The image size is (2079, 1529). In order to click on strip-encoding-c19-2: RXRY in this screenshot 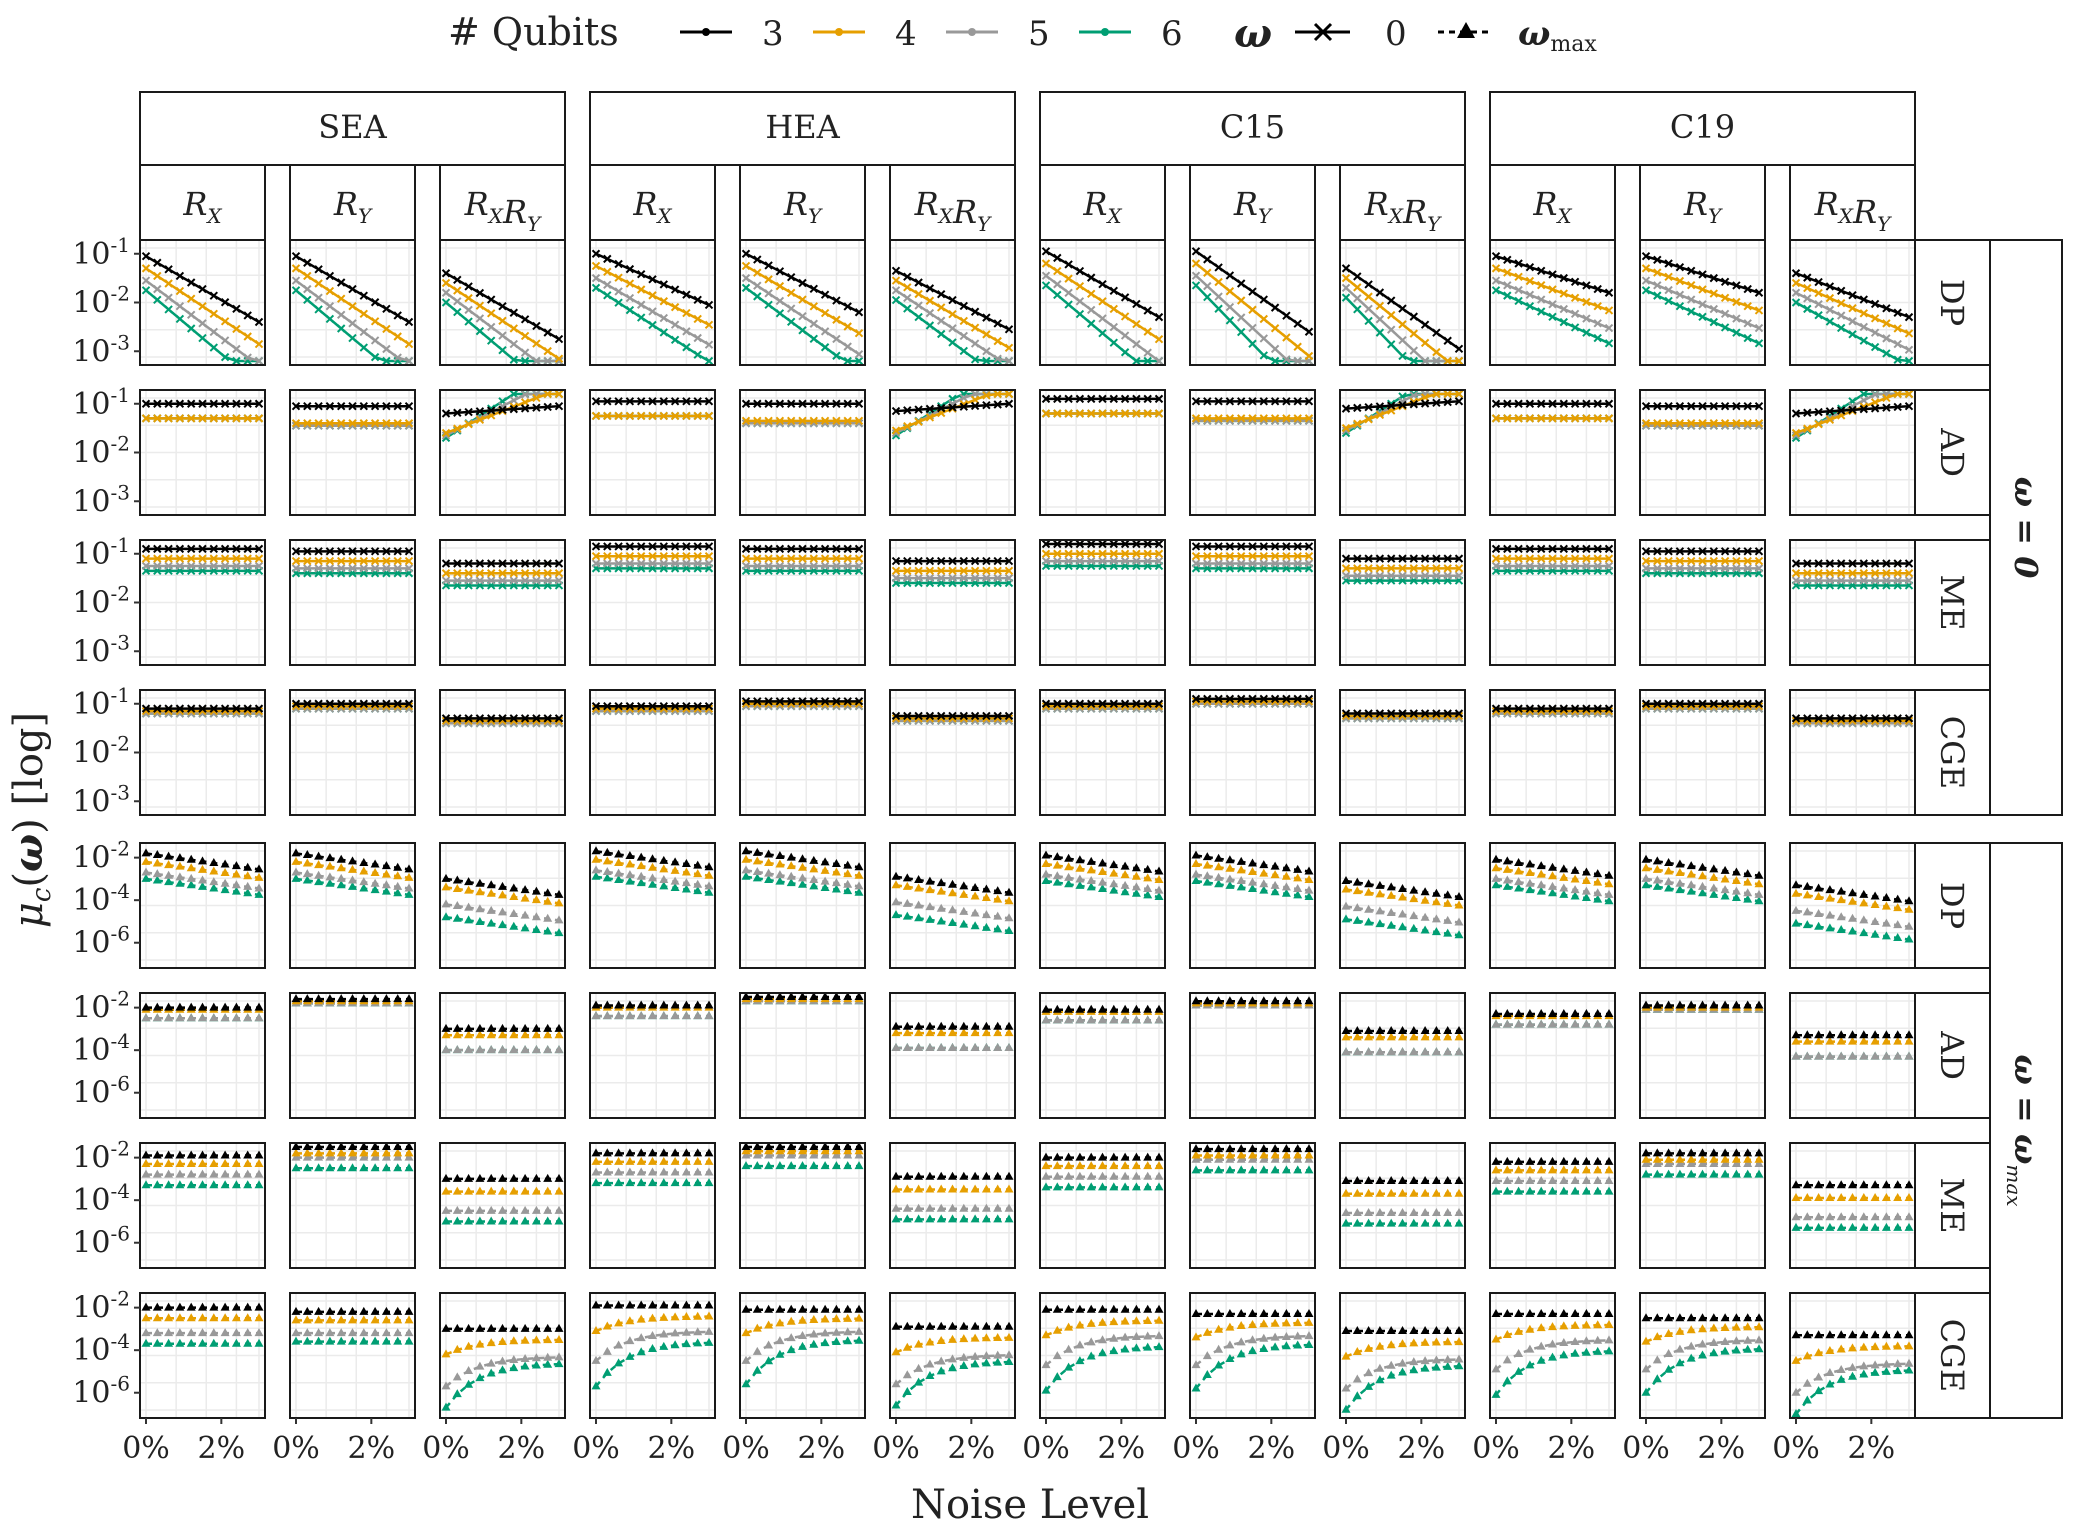, I will do `click(1852, 202)`.